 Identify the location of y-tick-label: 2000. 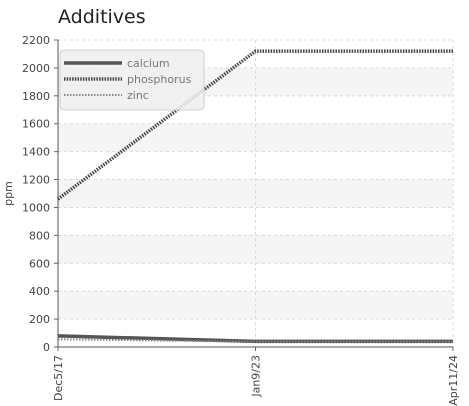
(36, 68).